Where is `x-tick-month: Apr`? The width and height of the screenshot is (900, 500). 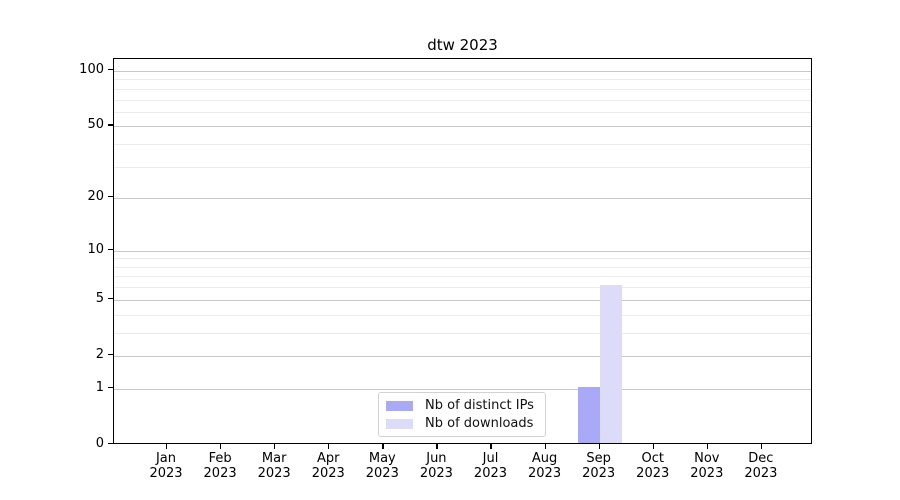 x-tick-month: Apr is located at coordinates (328, 458).